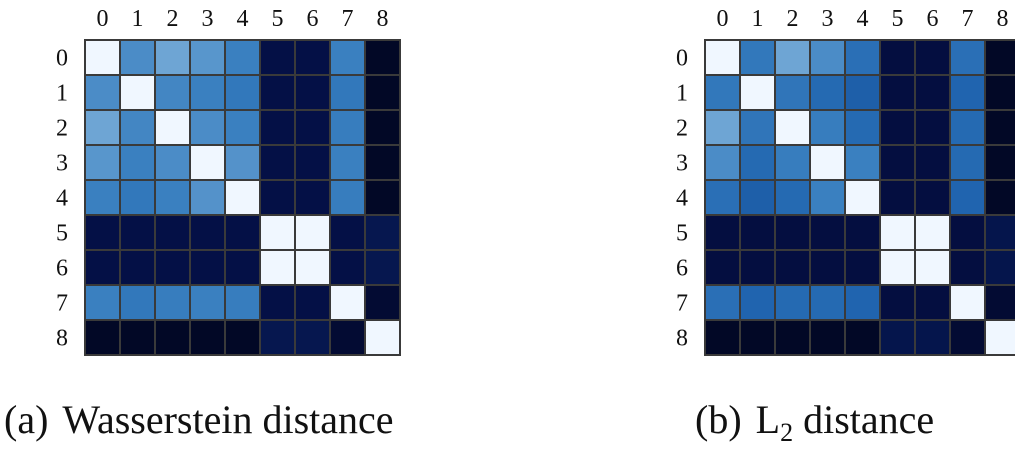  Describe the element at coordinates (62, 129) in the screenshot. I see `y-tick-label: 2` at that location.